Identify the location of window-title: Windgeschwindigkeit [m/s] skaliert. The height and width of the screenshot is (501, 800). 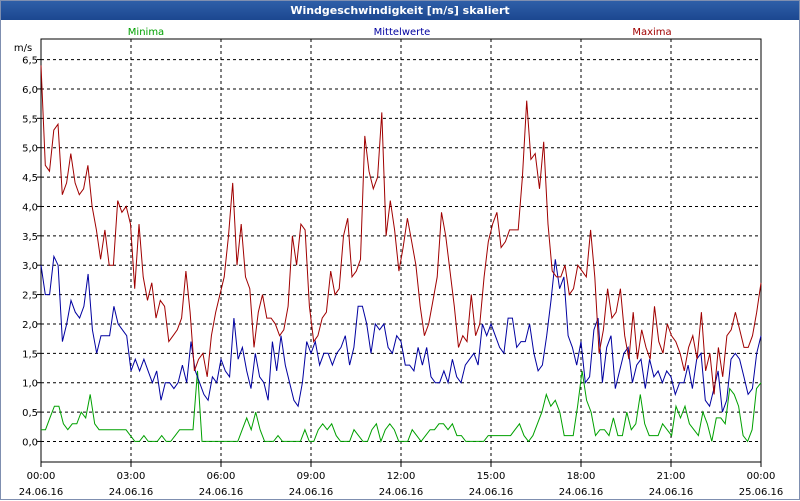
(400, 10).